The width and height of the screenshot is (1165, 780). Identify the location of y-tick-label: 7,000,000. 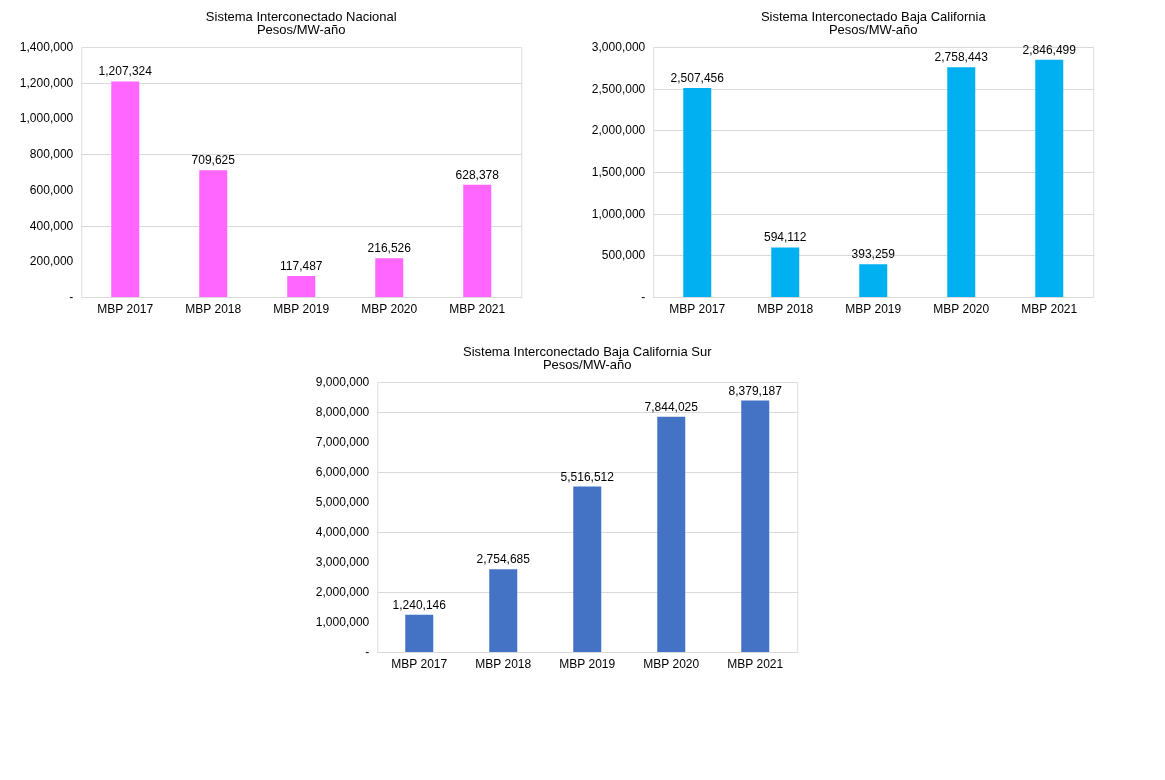
(342, 442).